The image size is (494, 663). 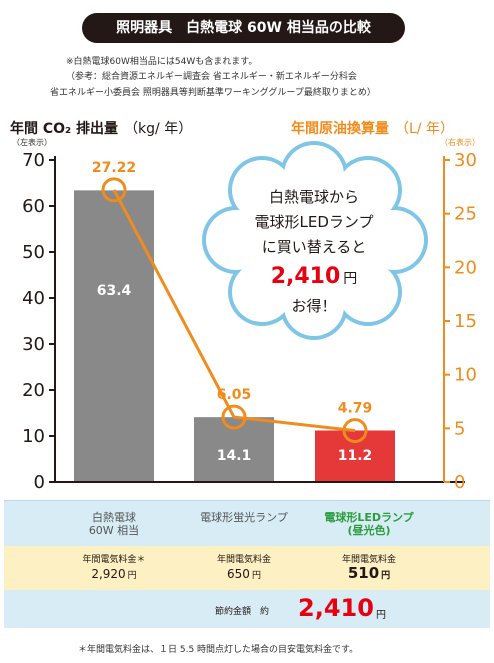 What do you see at coordinates (33, 298) in the screenshot?
I see `left-tick-label-4: 40` at bounding box center [33, 298].